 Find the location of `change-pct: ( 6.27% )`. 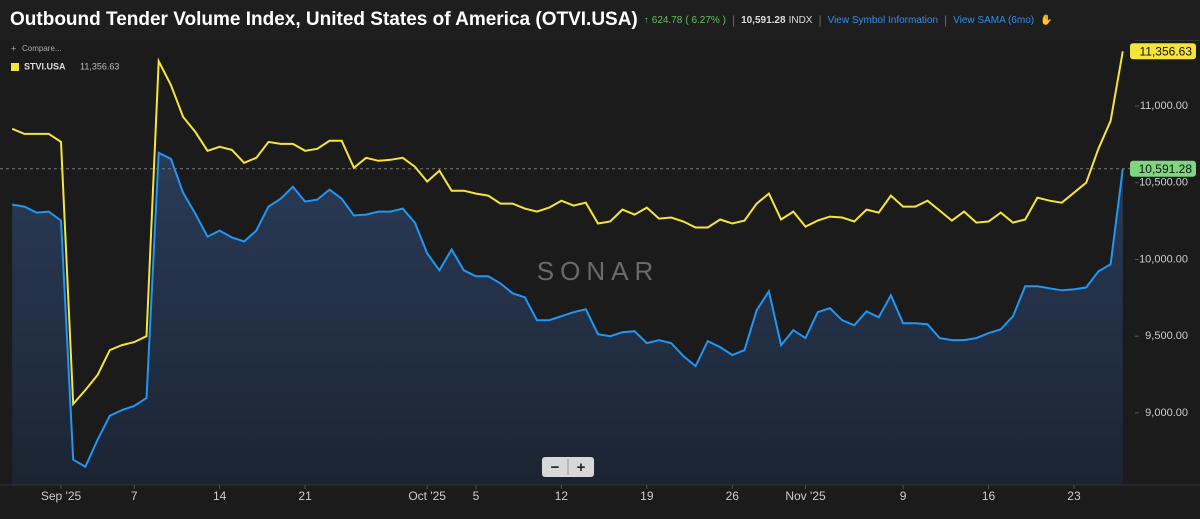

change-pct: ( 6.27% ) is located at coordinates (705, 20).